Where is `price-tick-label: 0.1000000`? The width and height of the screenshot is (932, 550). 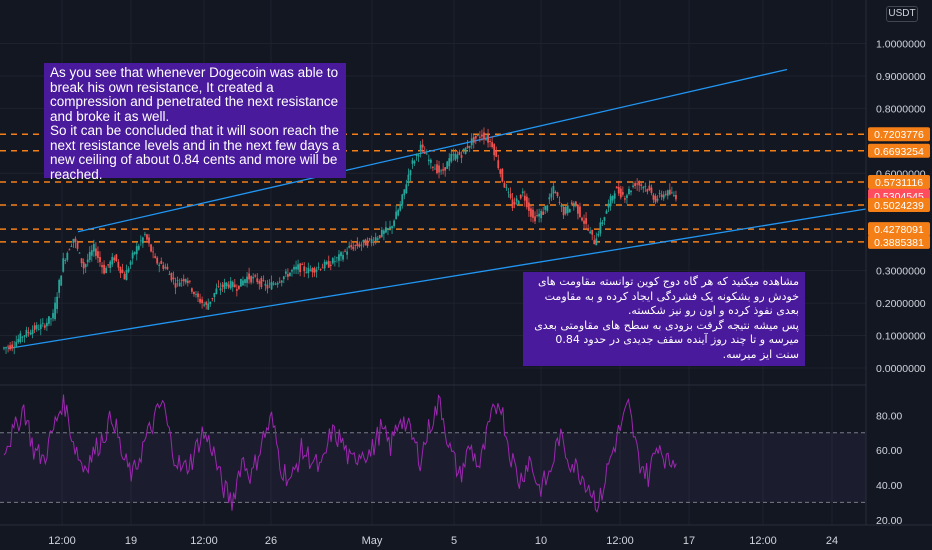 price-tick-label: 0.1000000 is located at coordinates (901, 337).